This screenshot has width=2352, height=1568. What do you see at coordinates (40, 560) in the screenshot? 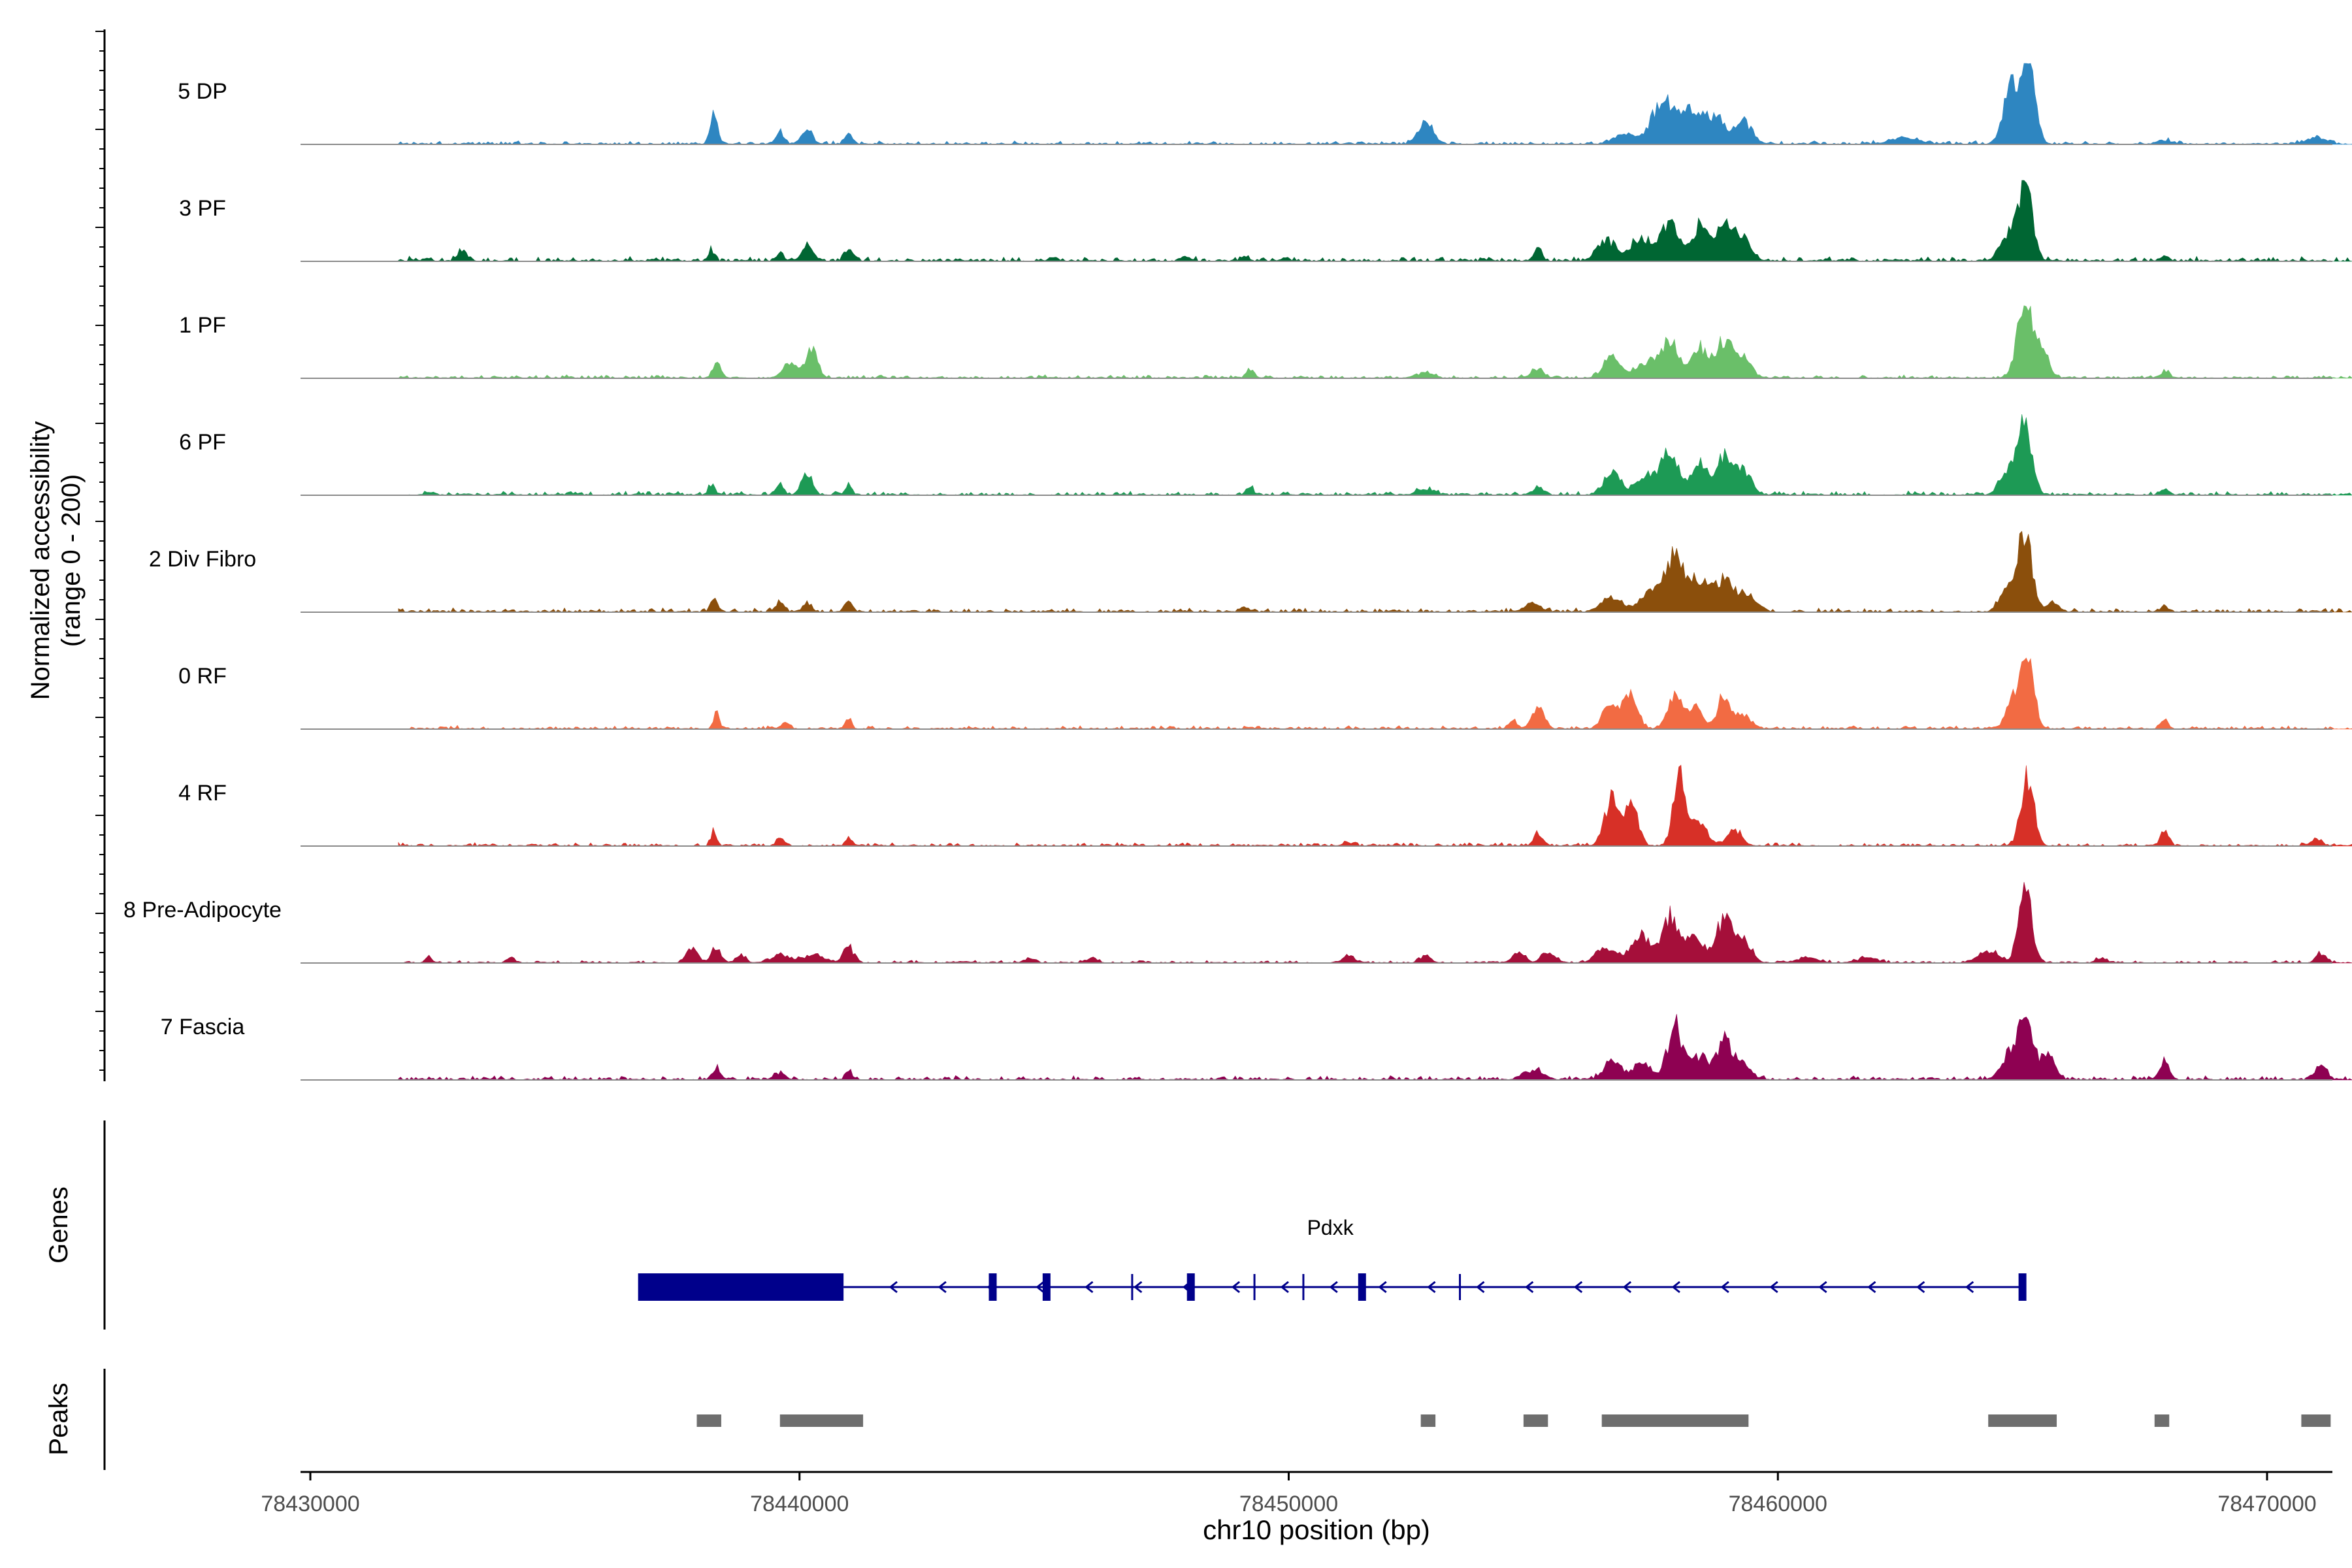
I see `y-axis-title-line1: Normalized accessibility` at bounding box center [40, 560].